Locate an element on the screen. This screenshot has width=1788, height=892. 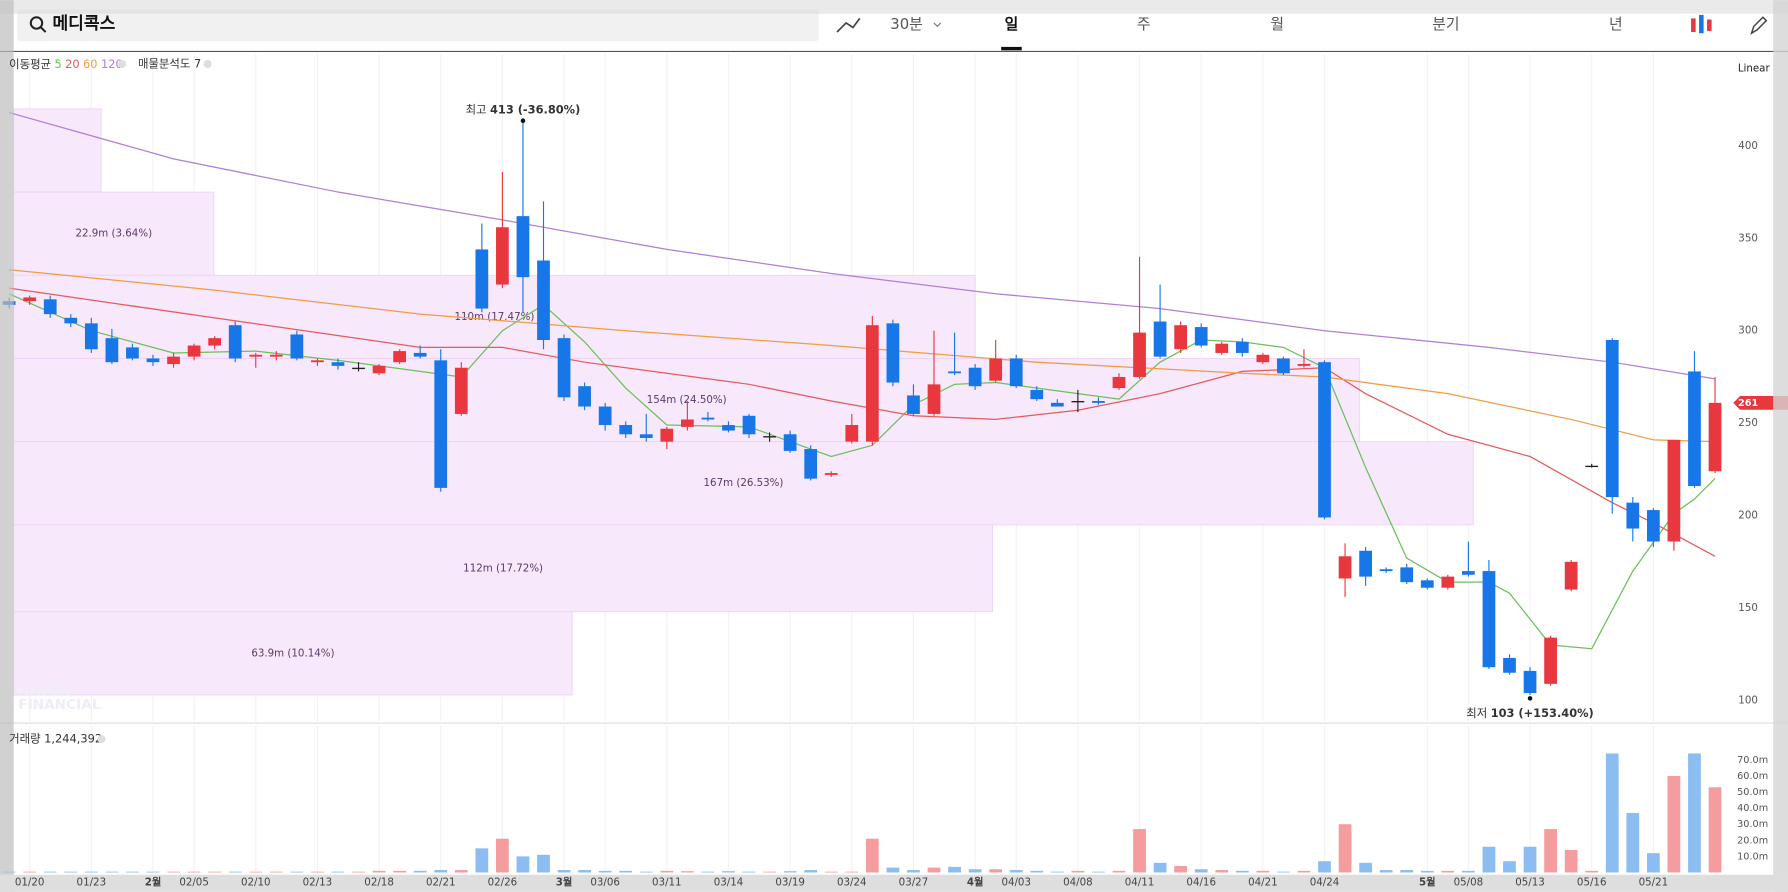
tab: 일 is located at coordinates (1012, 24).